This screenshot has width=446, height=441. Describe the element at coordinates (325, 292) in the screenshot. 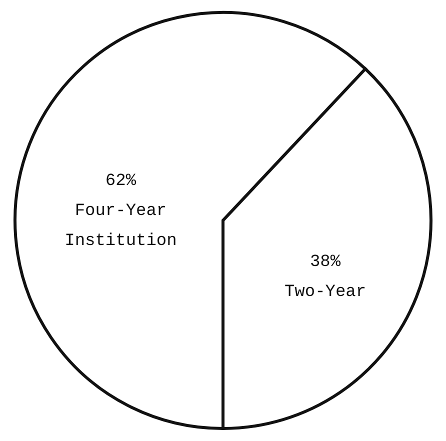

I see `slice-label: Two-Year` at that location.